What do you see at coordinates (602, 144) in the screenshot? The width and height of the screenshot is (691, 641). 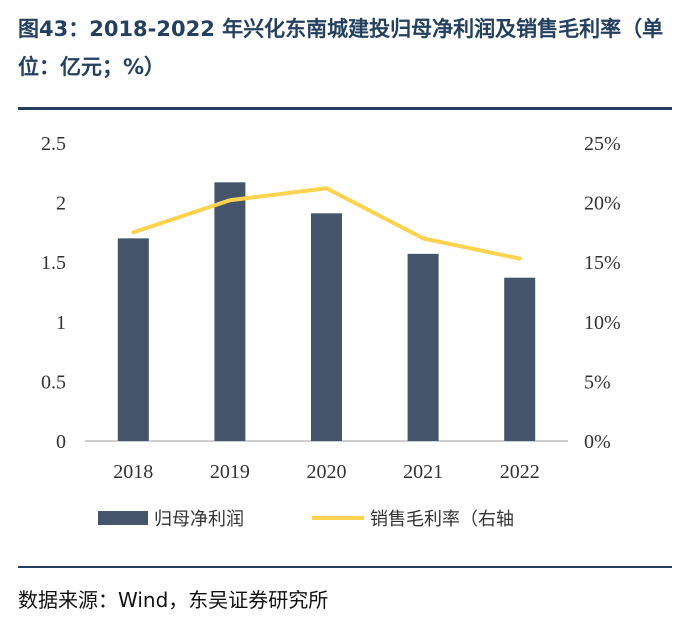 I see `right-tick-label: 25%` at bounding box center [602, 144].